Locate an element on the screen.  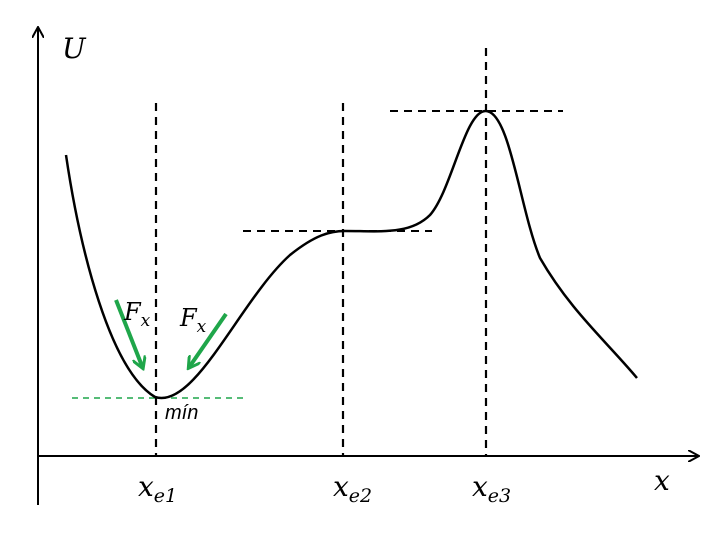
force-arrow-right is located at coordinates (209, 339).